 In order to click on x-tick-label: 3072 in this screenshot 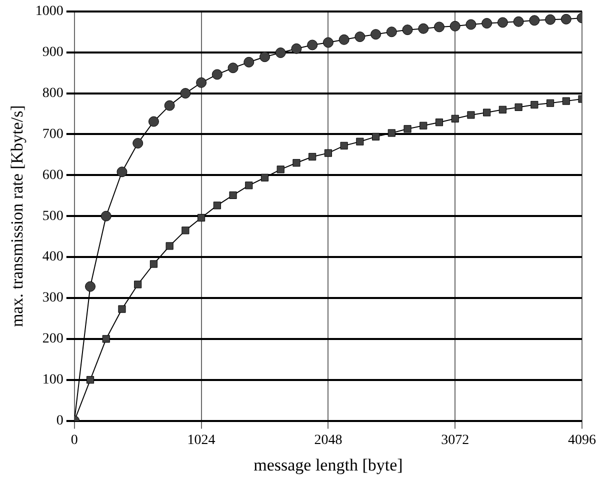, I will do `click(455, 440)`.